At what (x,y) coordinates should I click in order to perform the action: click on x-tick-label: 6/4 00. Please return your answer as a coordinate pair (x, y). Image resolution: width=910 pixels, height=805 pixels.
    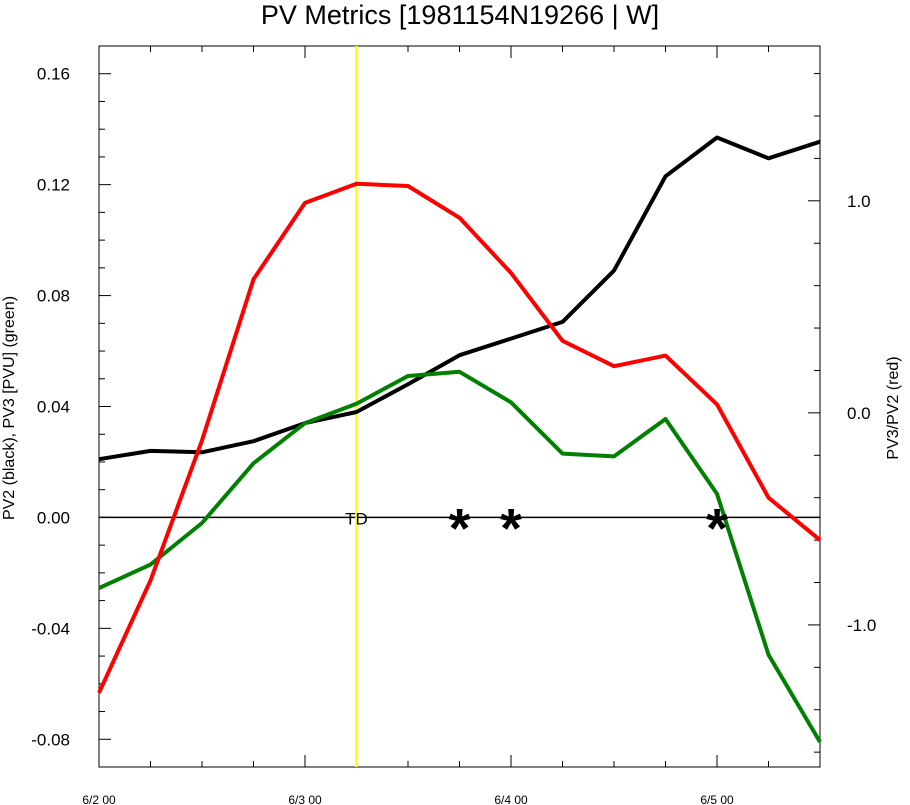
    Looking at the image, I should click on (511, 799).